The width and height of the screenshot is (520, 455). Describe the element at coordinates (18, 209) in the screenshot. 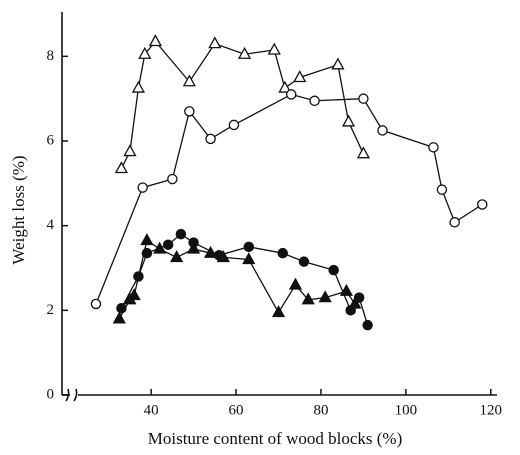

I see `y-axis-label: Weight loss (%)` at that location.